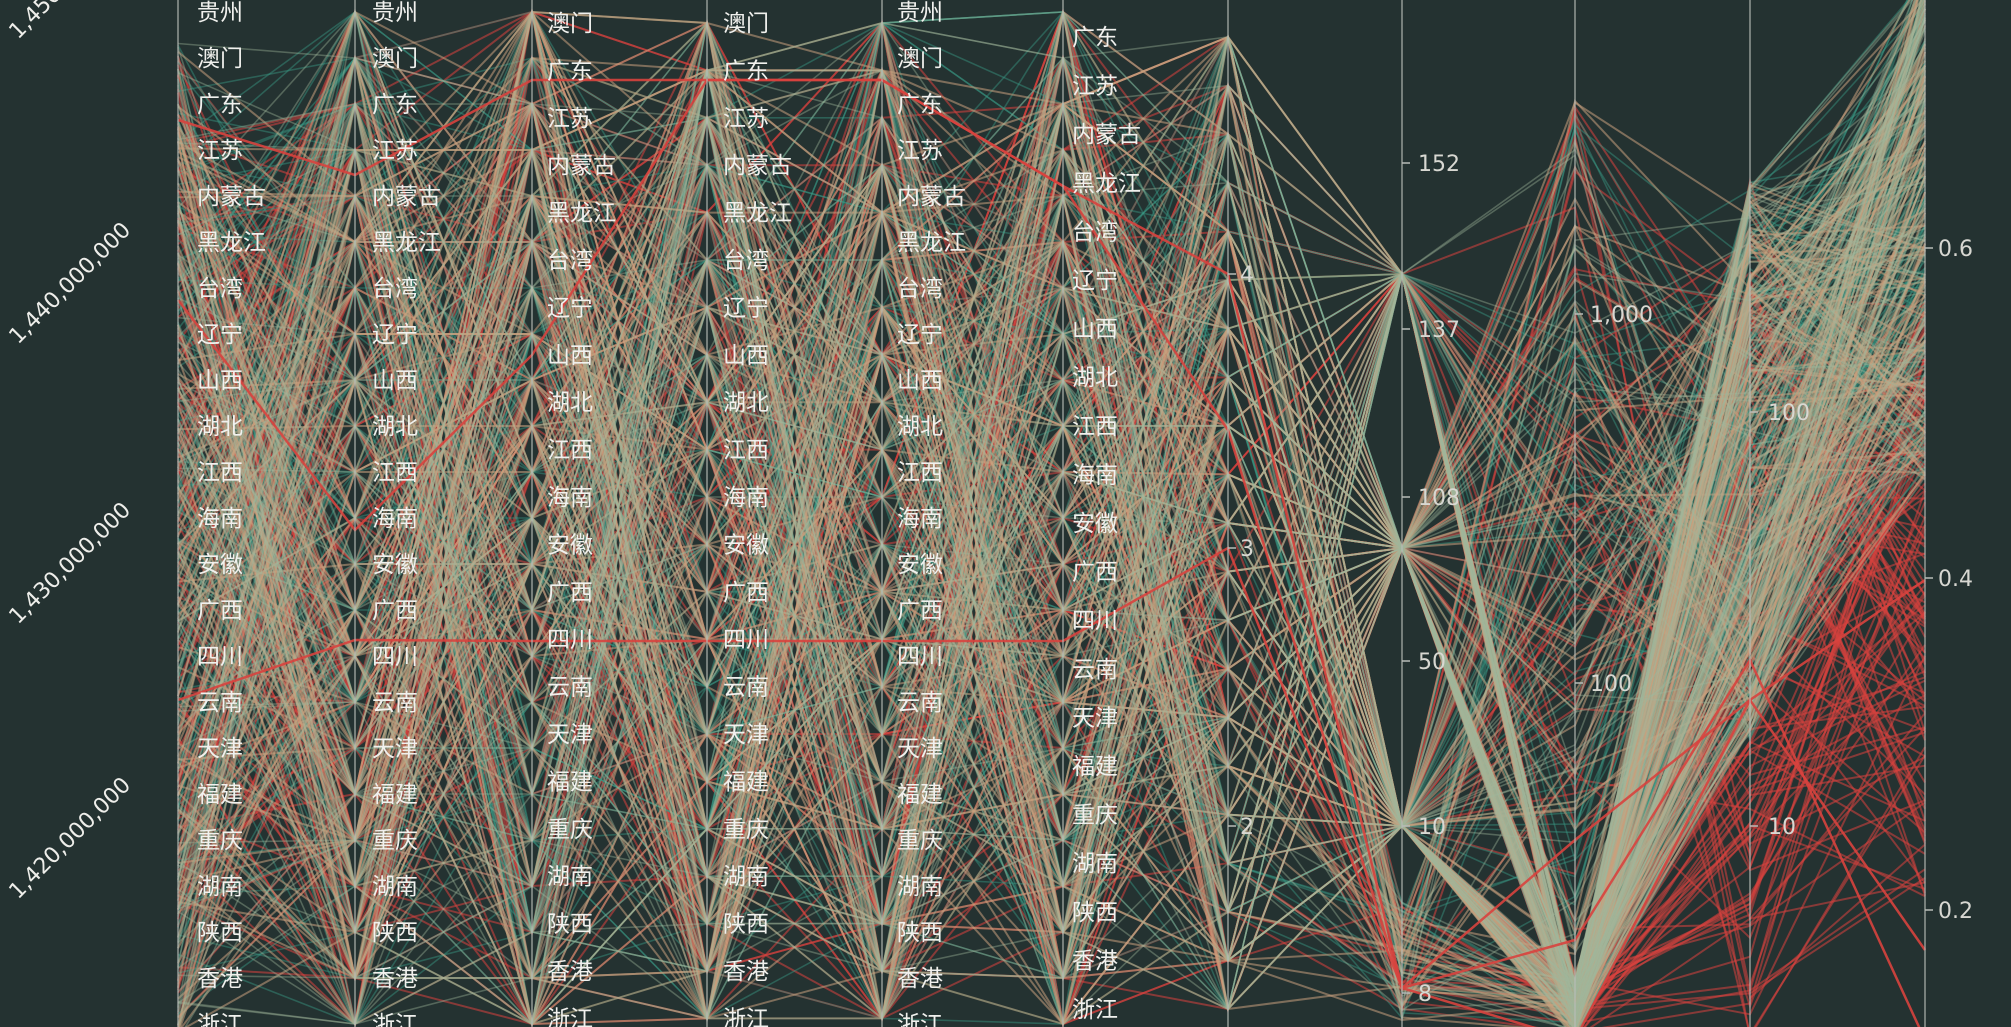 The width and height of the screenshot is (2011, 1027). Describe the element at coordinates (1247, 827) in the screenshot. I see `tick-label: 2` at that location.